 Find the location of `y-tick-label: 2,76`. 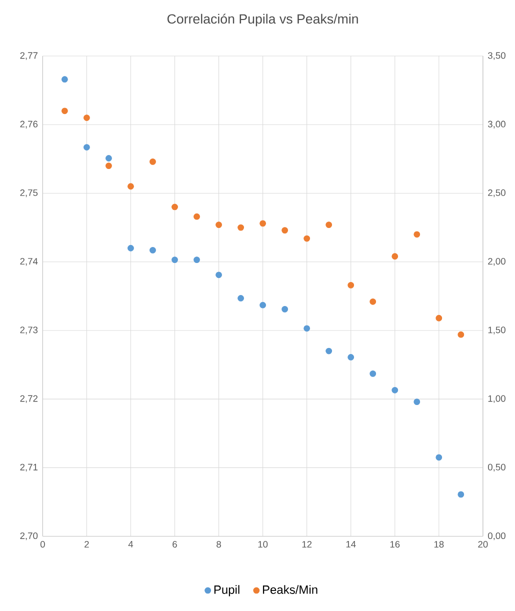

y-tick-label: 2,76 is located at coordinates (29, 124).